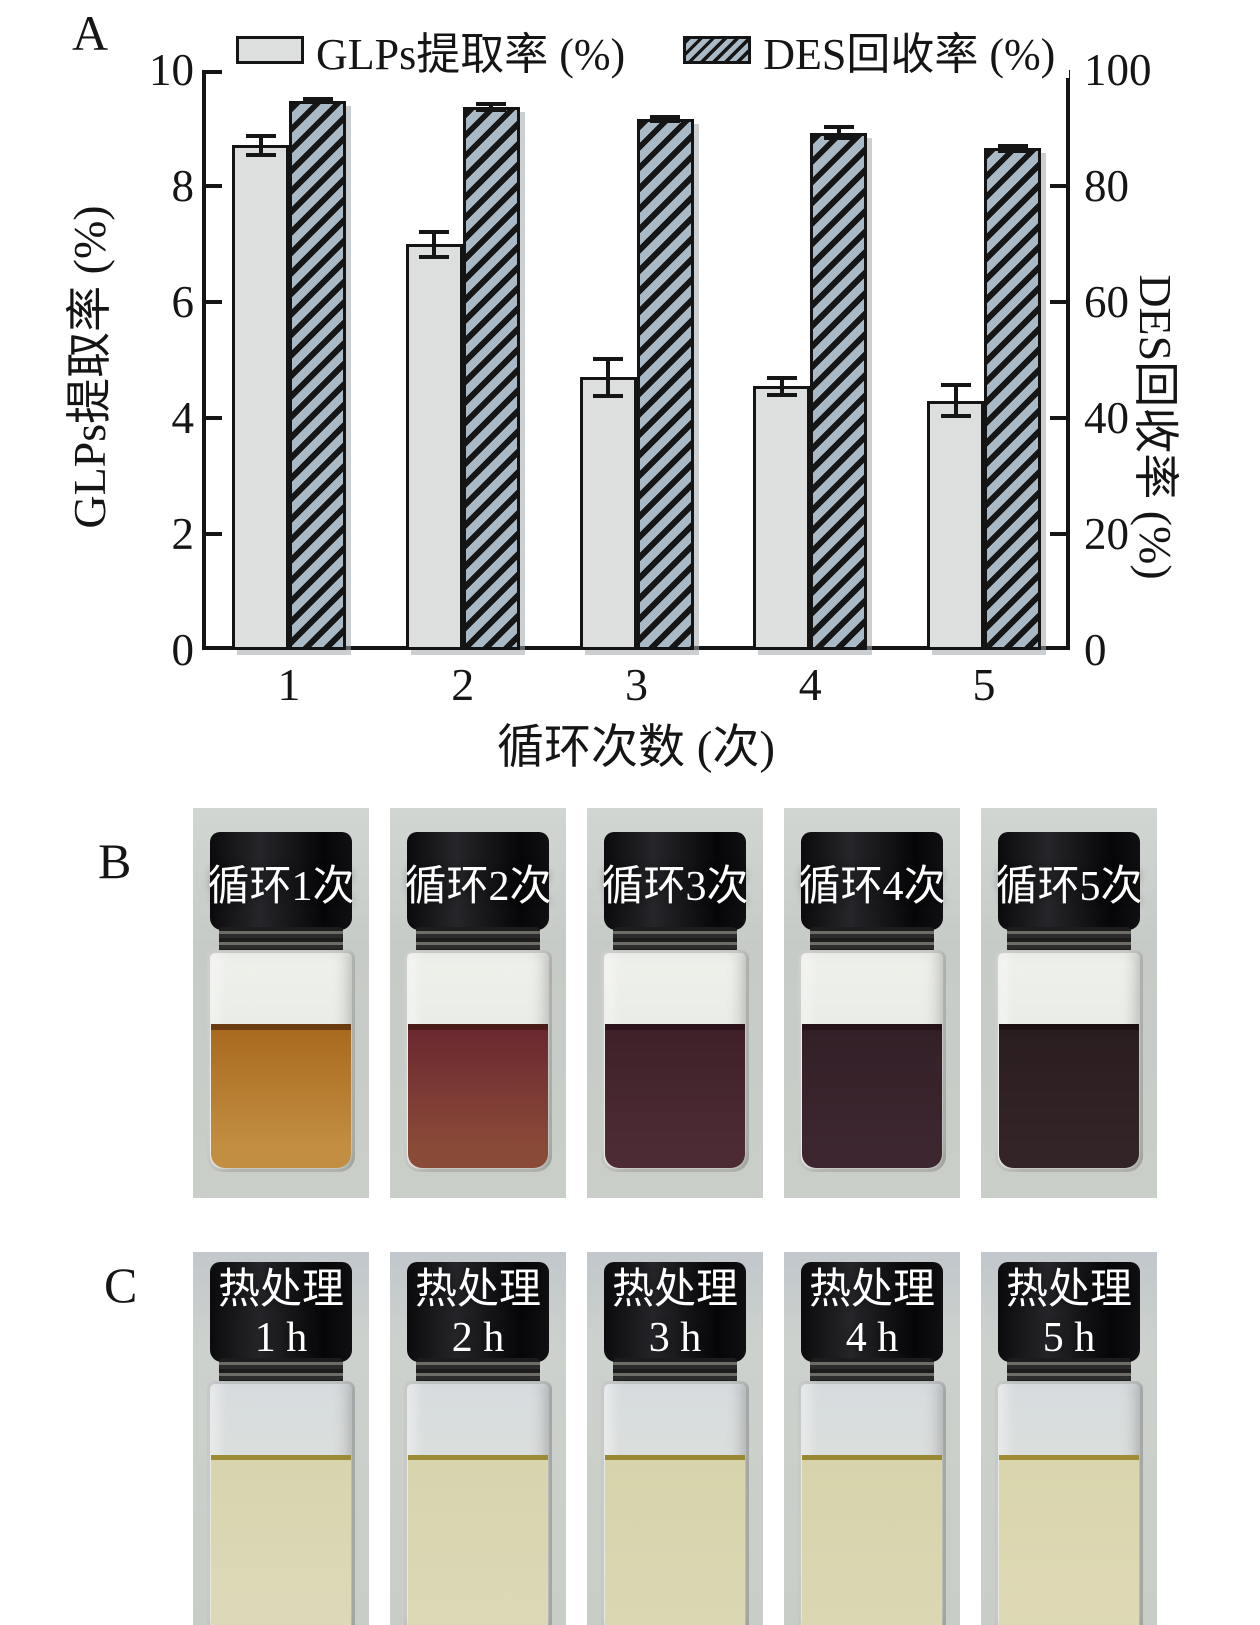 Image resolution: width=1260 pixels, height=1625 pixels. I want to click on vial-caption: 循环4次, so click(872, 887).